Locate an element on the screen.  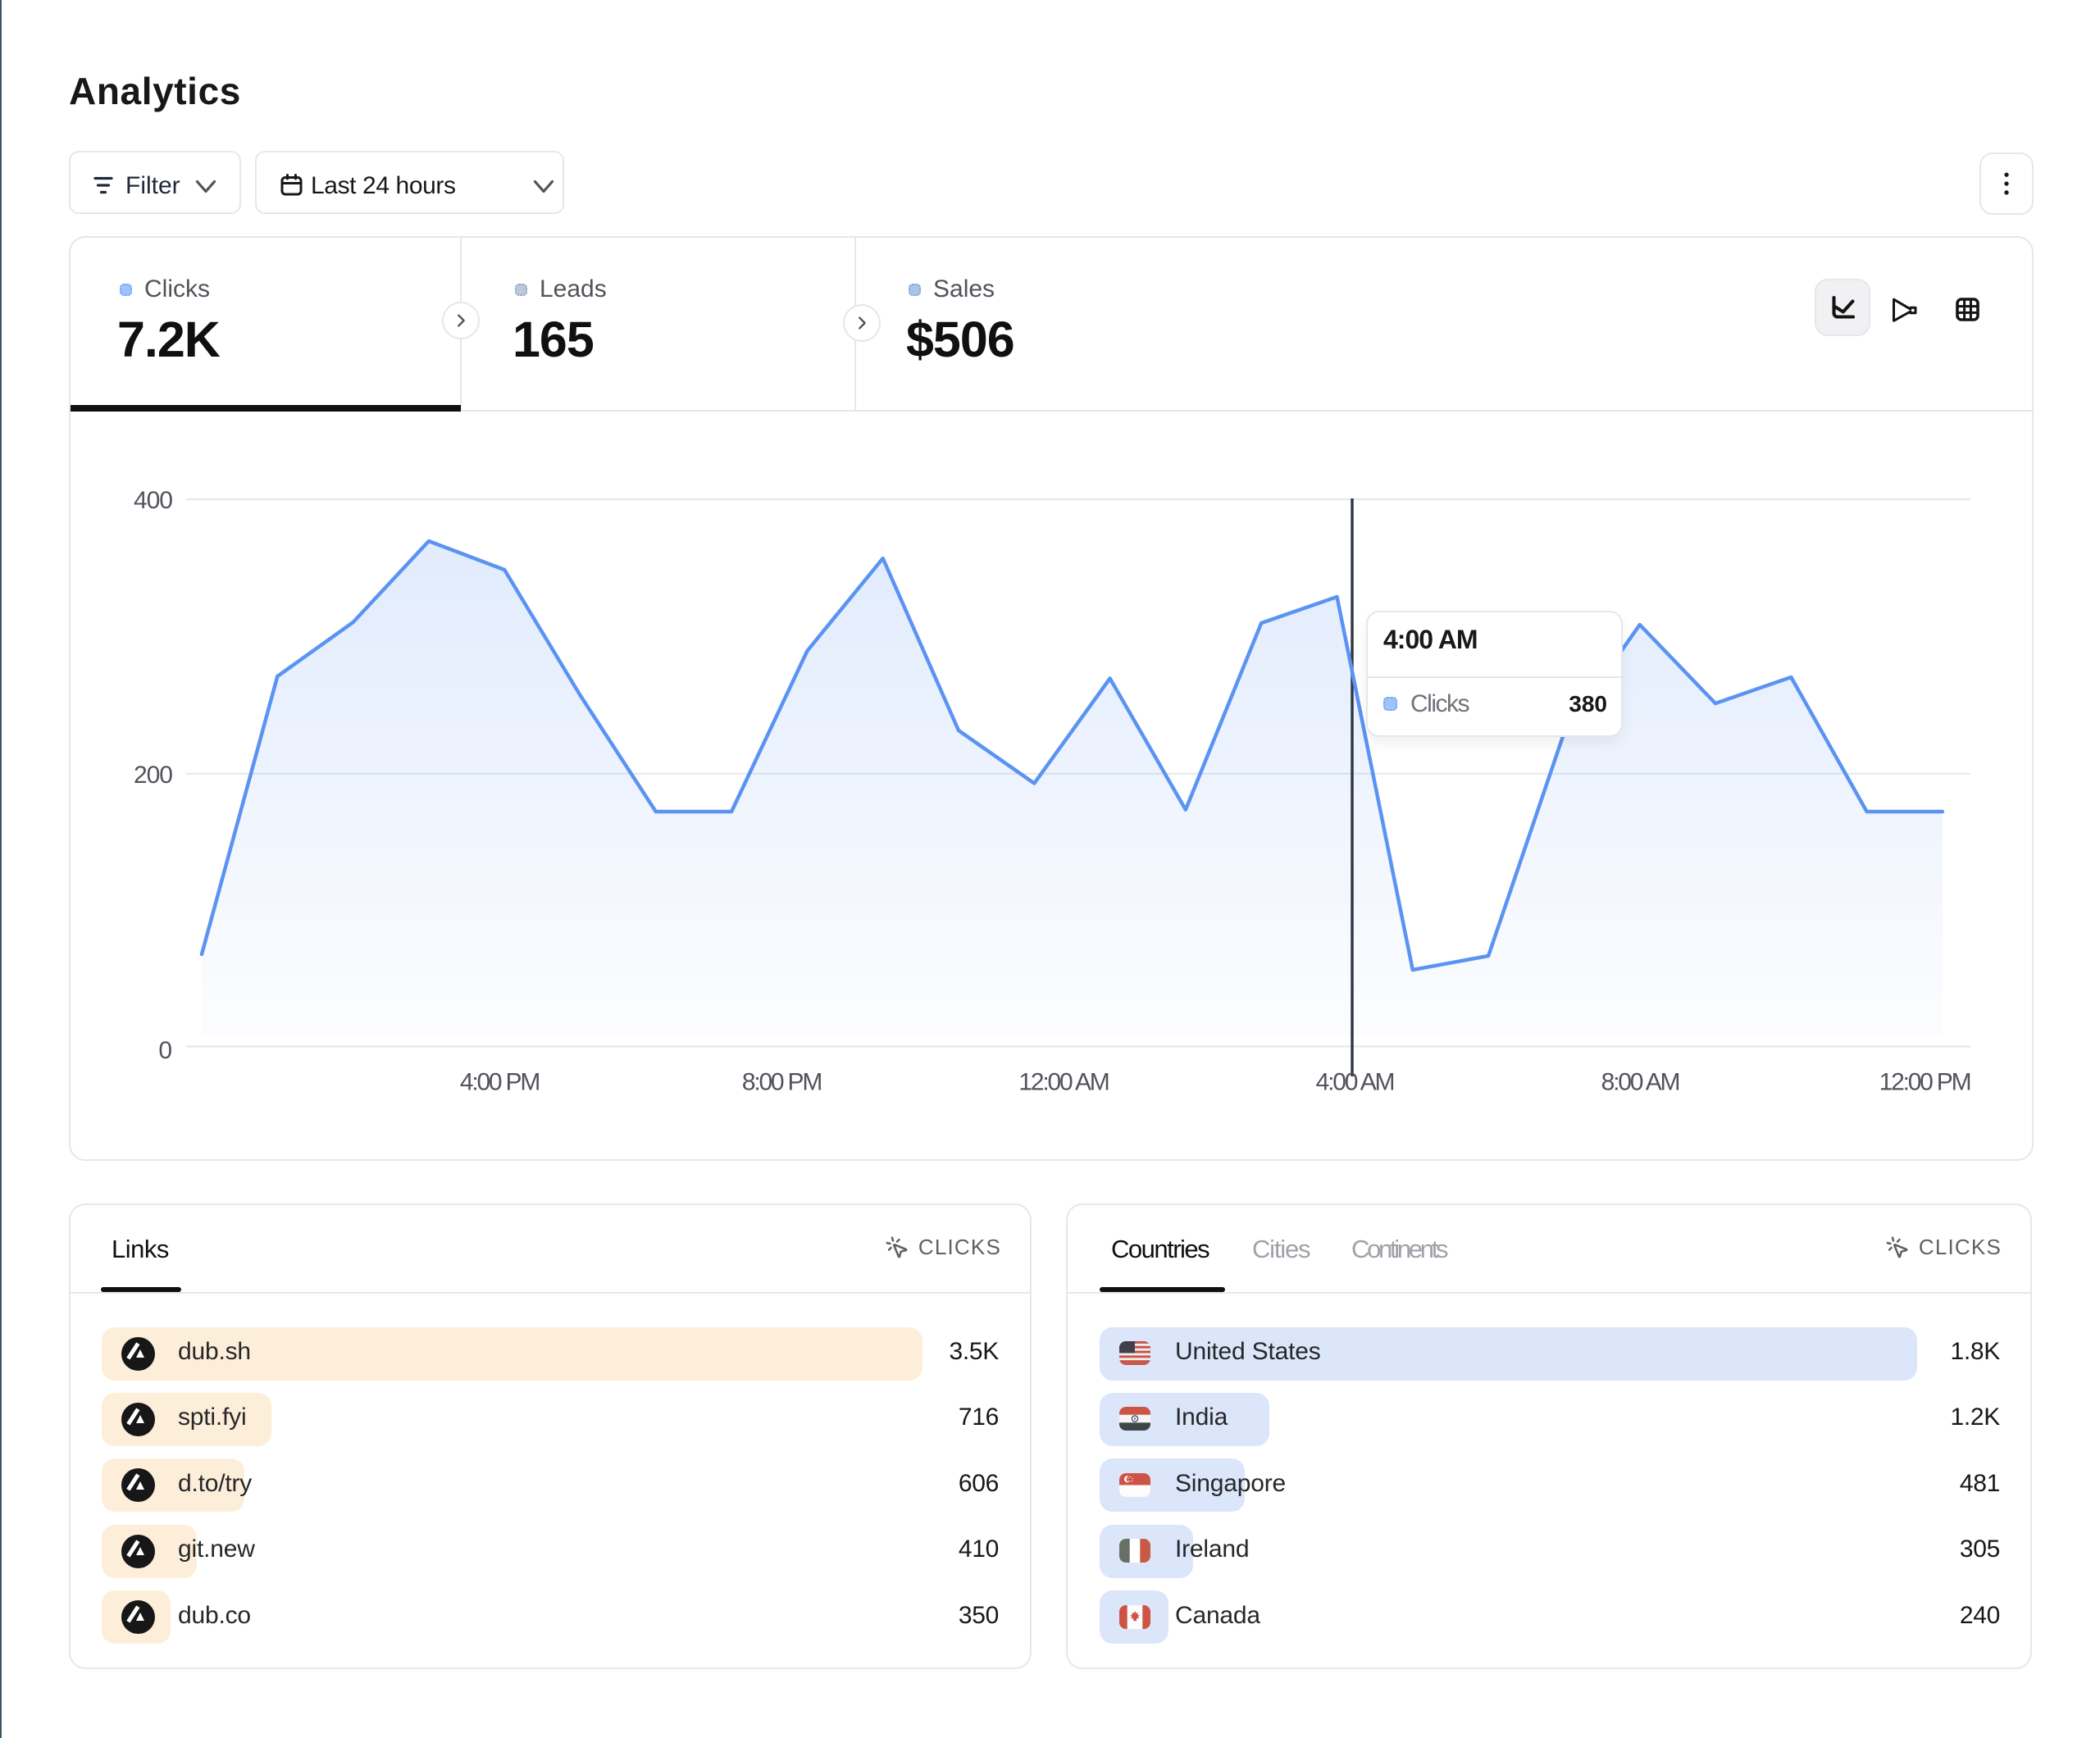
svg-text: 200 is located at coordinates (153, 775).